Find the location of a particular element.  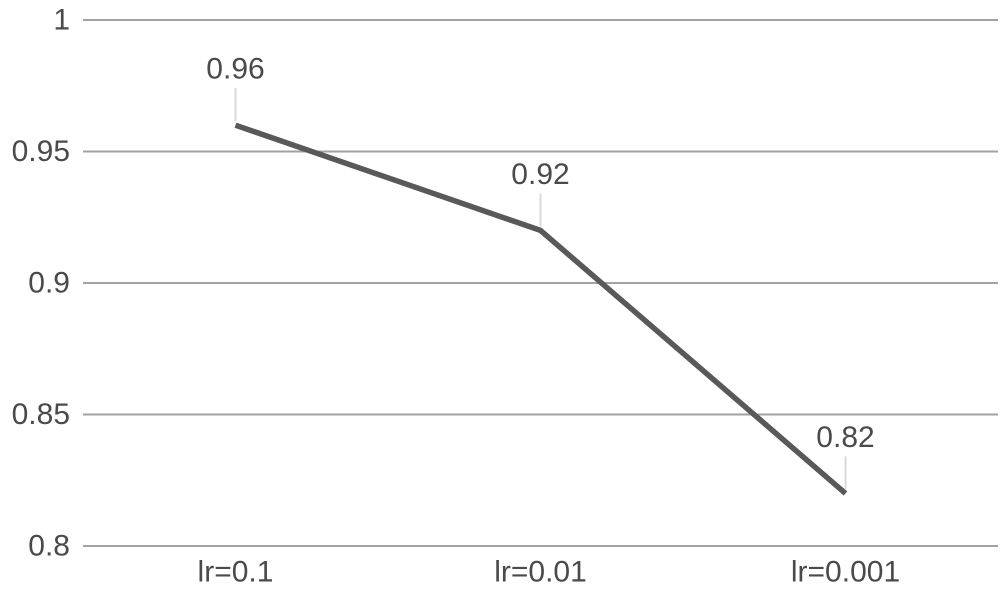

y-axis-tick-label: 0.8 is located at coordinates (49, 546).